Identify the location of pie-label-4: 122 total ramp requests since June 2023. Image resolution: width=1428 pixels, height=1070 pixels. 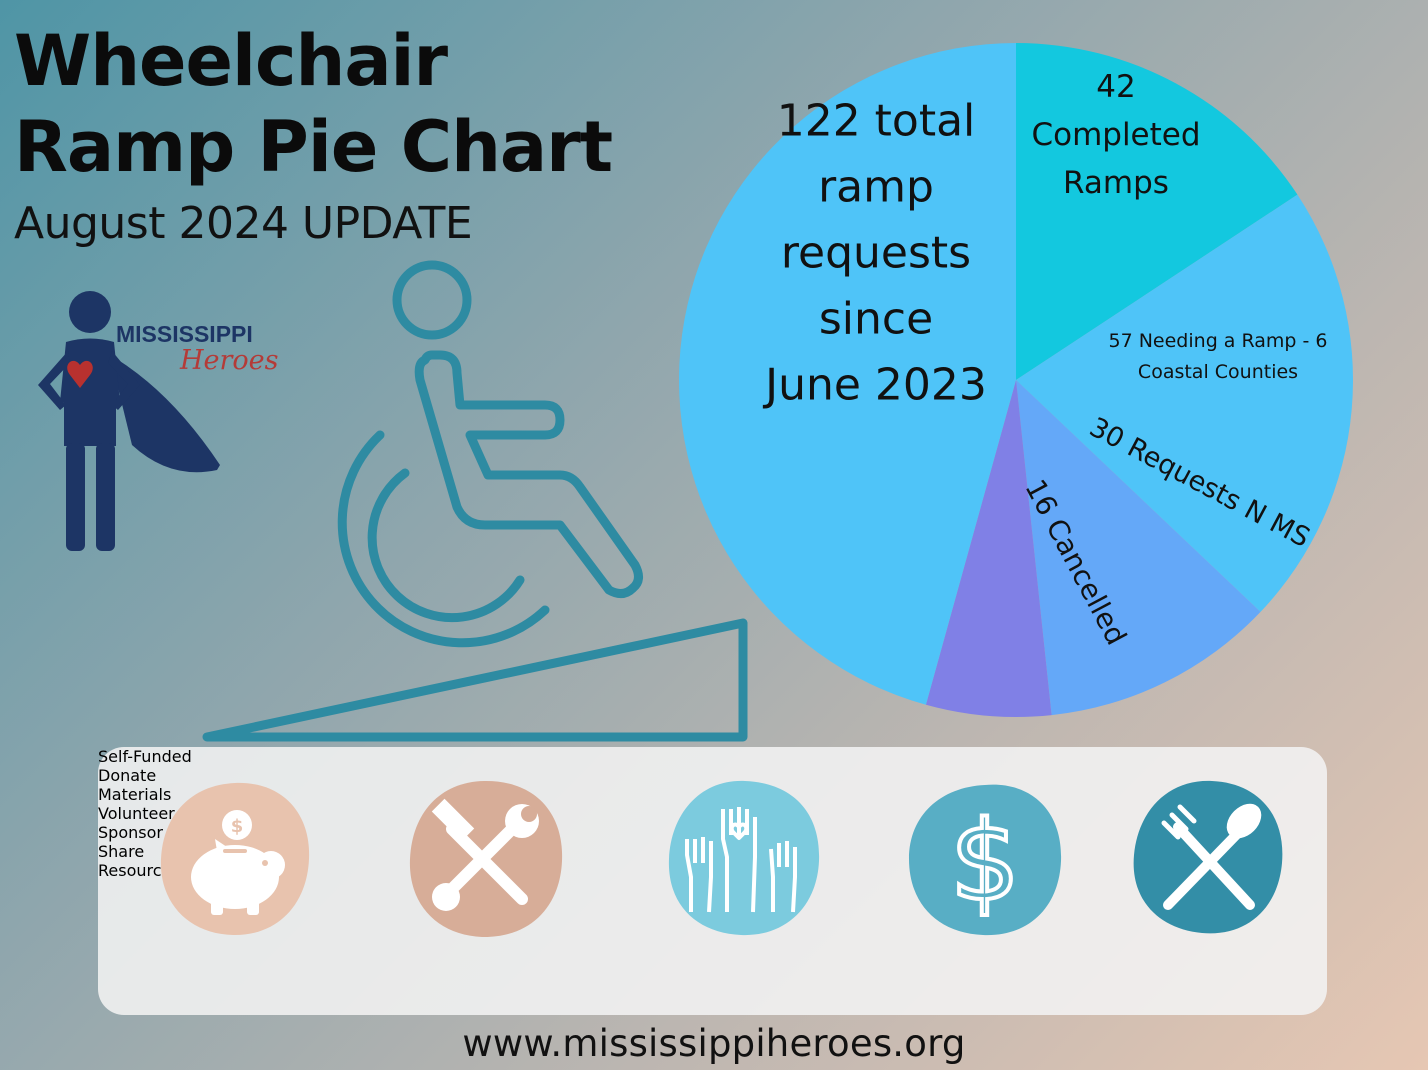
(874, 252).